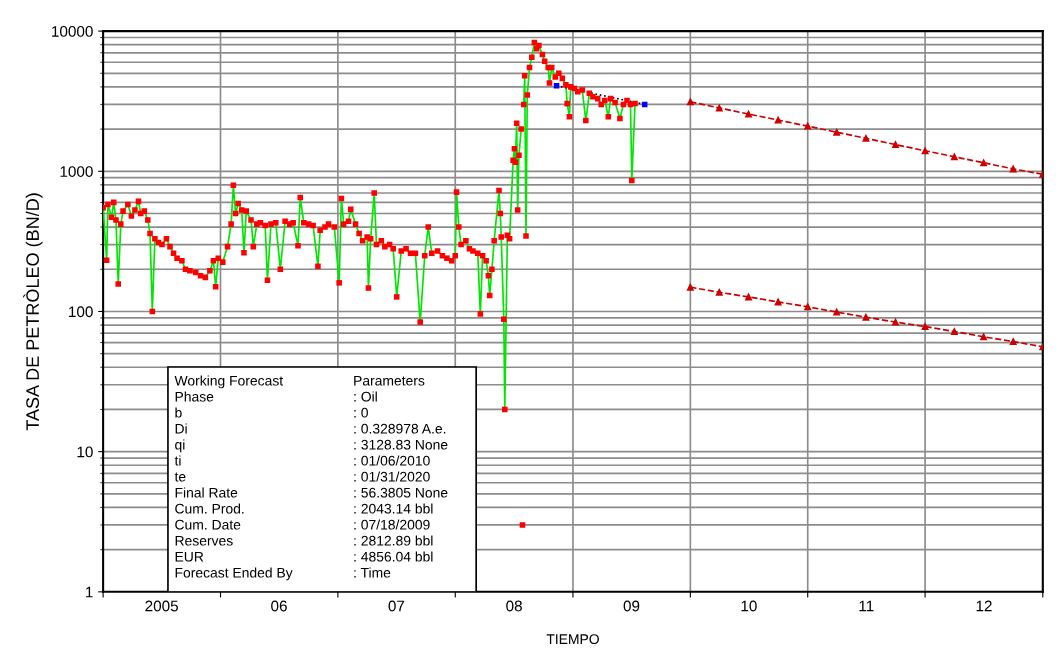  What do you see at coordinates (365, 396) in the screenshot?
I see `annotation: : Oil` at bounding box center [365, 396].